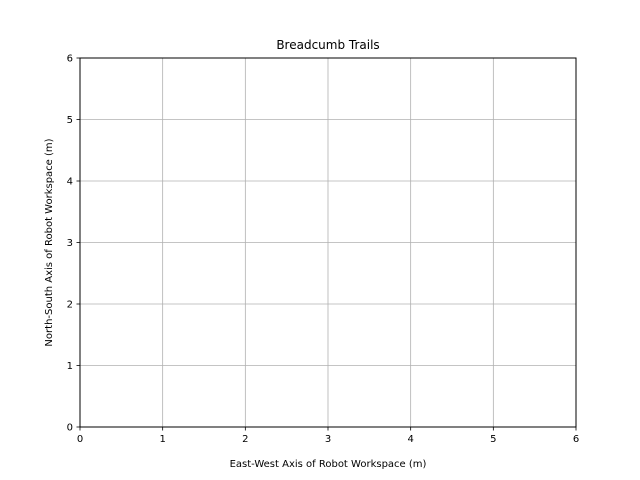 This screenshot has height=480, width=640. Describe the element at coordinates (328, 464) in the screenshot. I see `x-axis-label: East-West Axis of Robot Workspace (m)` at that location.